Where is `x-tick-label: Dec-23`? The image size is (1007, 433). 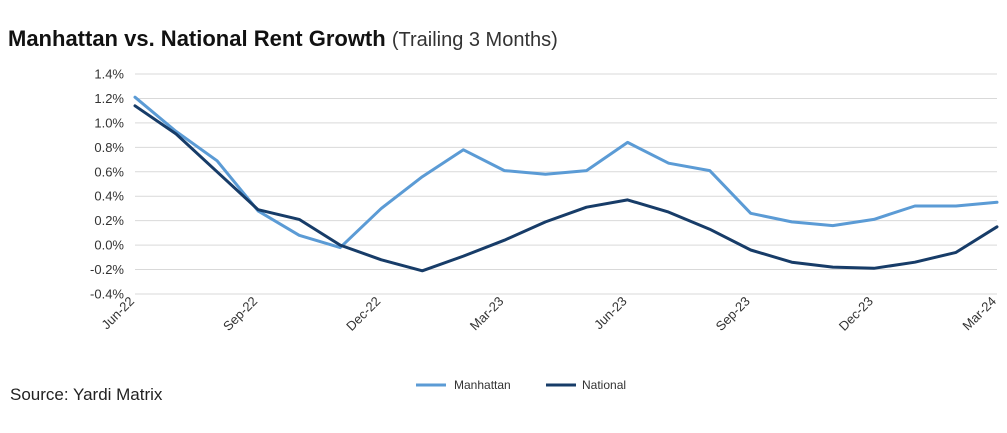
x-tick-label: Dec-23 is located at coordinates (856, 314).